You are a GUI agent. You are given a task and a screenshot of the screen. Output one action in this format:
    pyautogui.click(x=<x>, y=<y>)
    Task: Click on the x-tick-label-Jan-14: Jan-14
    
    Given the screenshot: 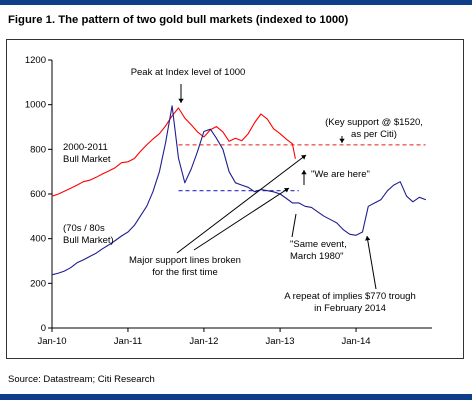 What is the action you would take?
    pyautogui.click(x=356, y=341)
    